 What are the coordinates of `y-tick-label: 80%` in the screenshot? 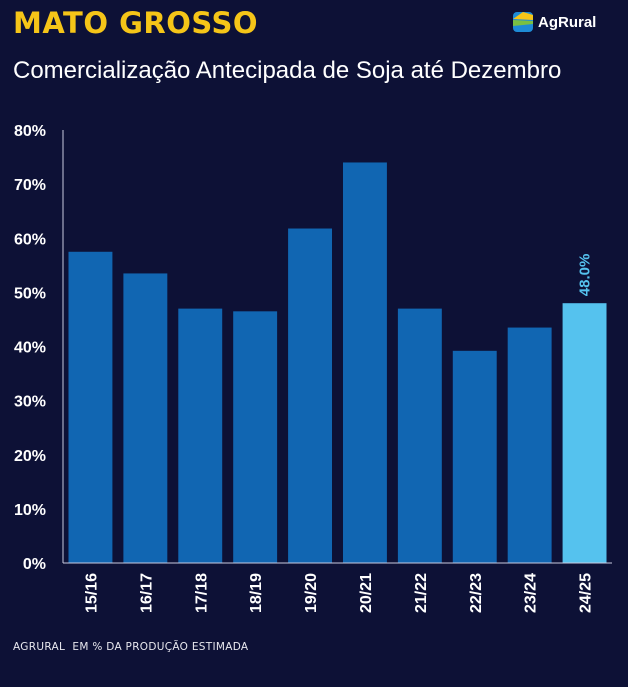 It's located at (30, 131).